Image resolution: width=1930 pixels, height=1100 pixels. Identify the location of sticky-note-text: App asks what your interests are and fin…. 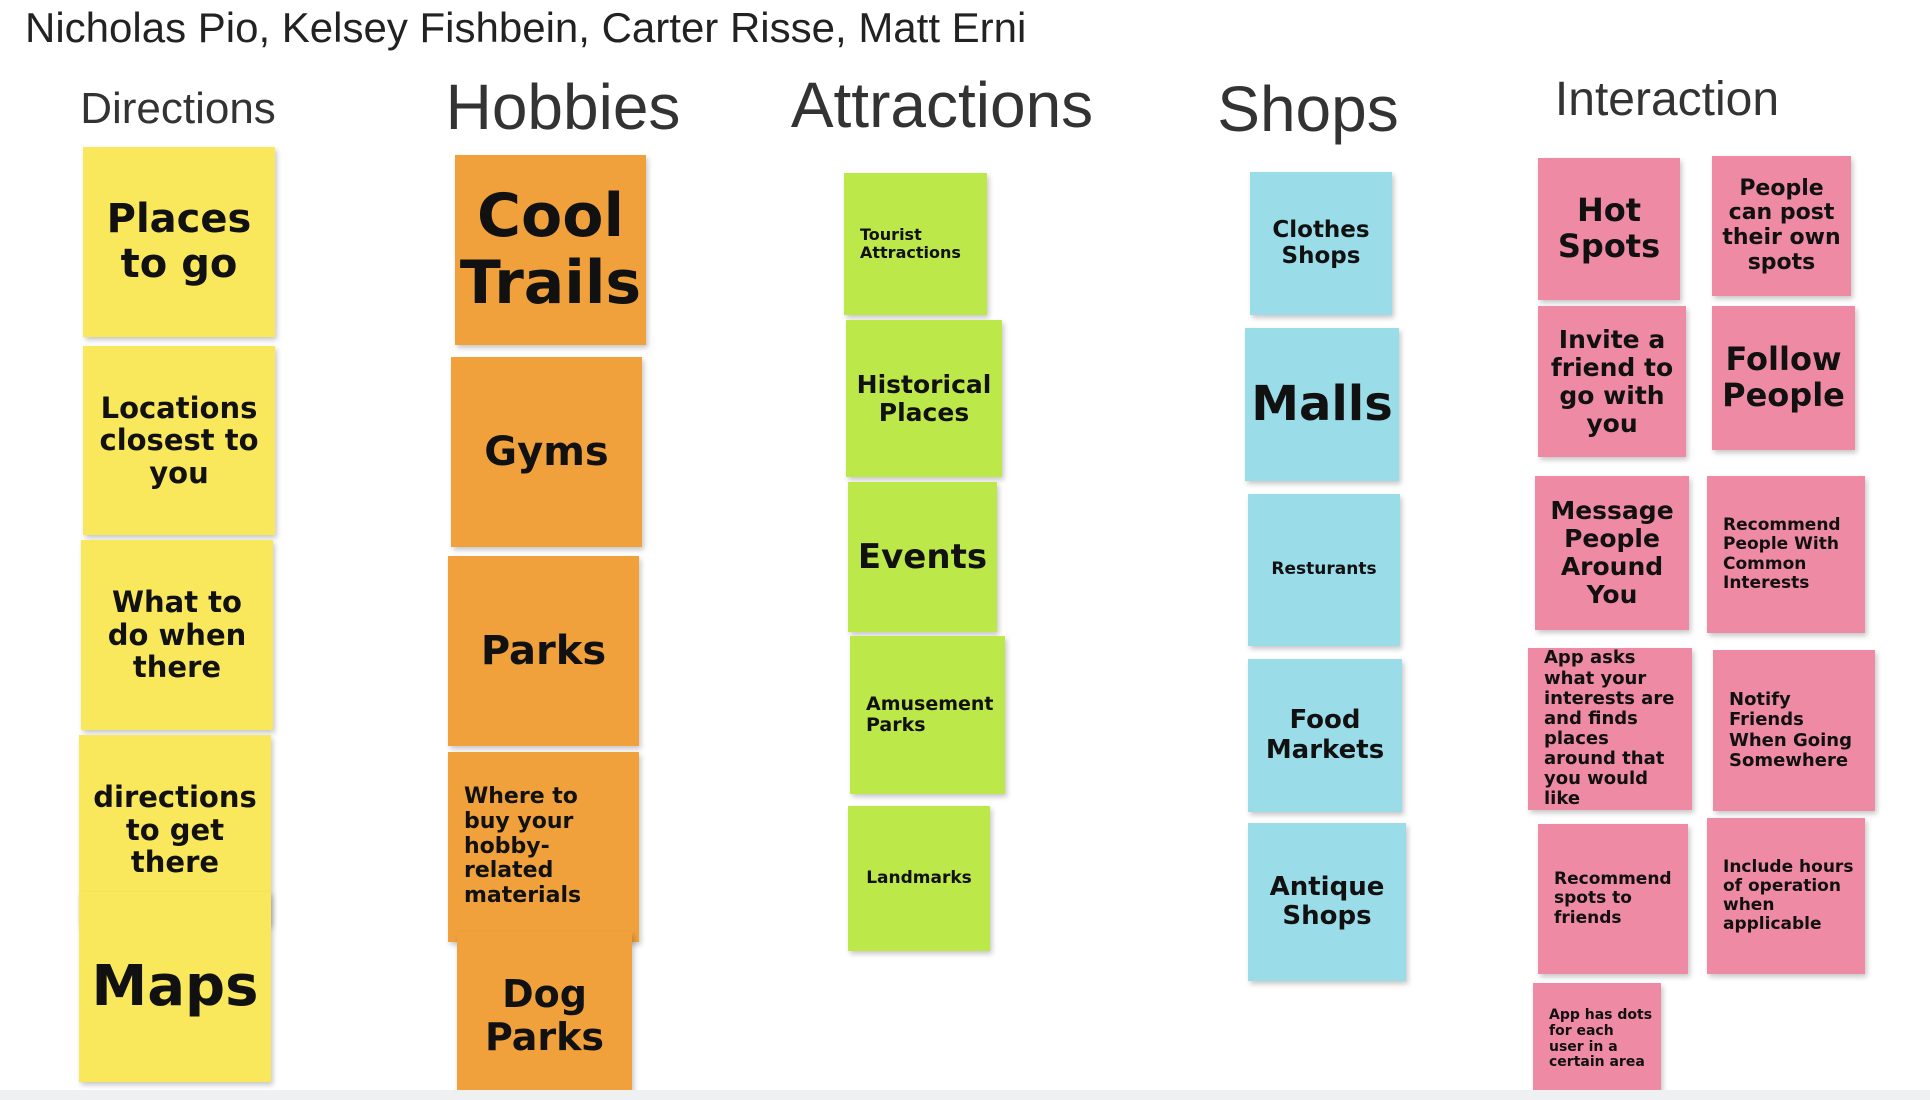
(1609, 729).